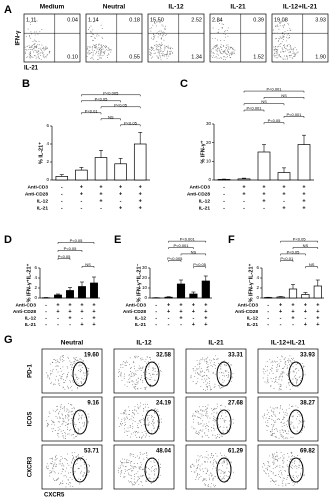  I want to click on quadrant-value: 1.52, so click(258, 57).